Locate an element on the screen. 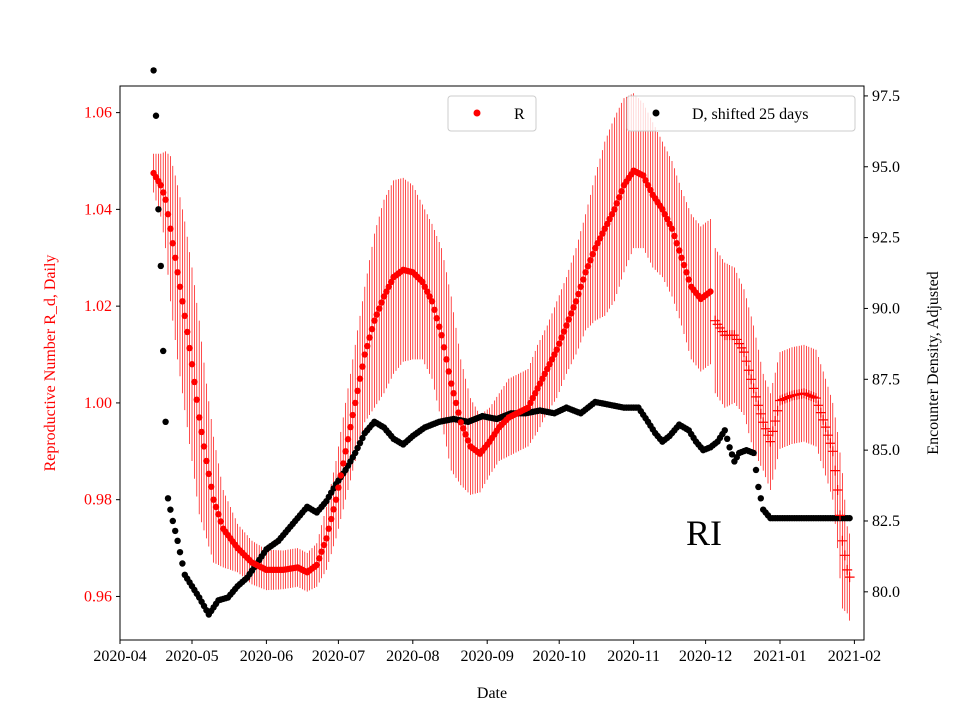 This screenshot has height=720, width=960. y-axis-label-right: Encounter Density, Adjusted is located at coordinates (933, 362).